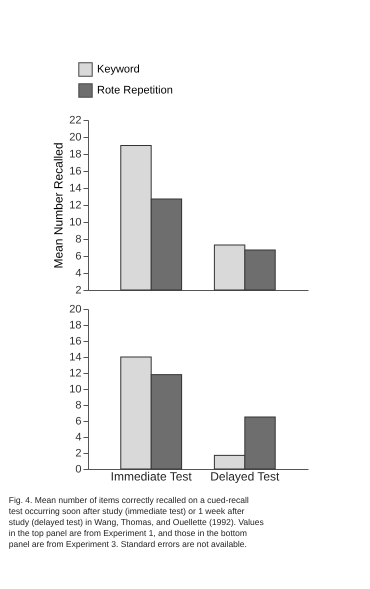 The height and width of the screenshot is (589, 370). Describe the element at coordinates (136, 522) in the screenshot. I see `caption: Fig. 4. Mean number of items correctly recalled on a cued-recall test occurring soon after study (immediate test) or 1 week after study (delayed test) in Wang, Thomas, and Ouellette (1992). Values in the top panel are from Experiment 1, and those in the bottom panel are from Experiment 3. Standard errors are not available.` at that location.